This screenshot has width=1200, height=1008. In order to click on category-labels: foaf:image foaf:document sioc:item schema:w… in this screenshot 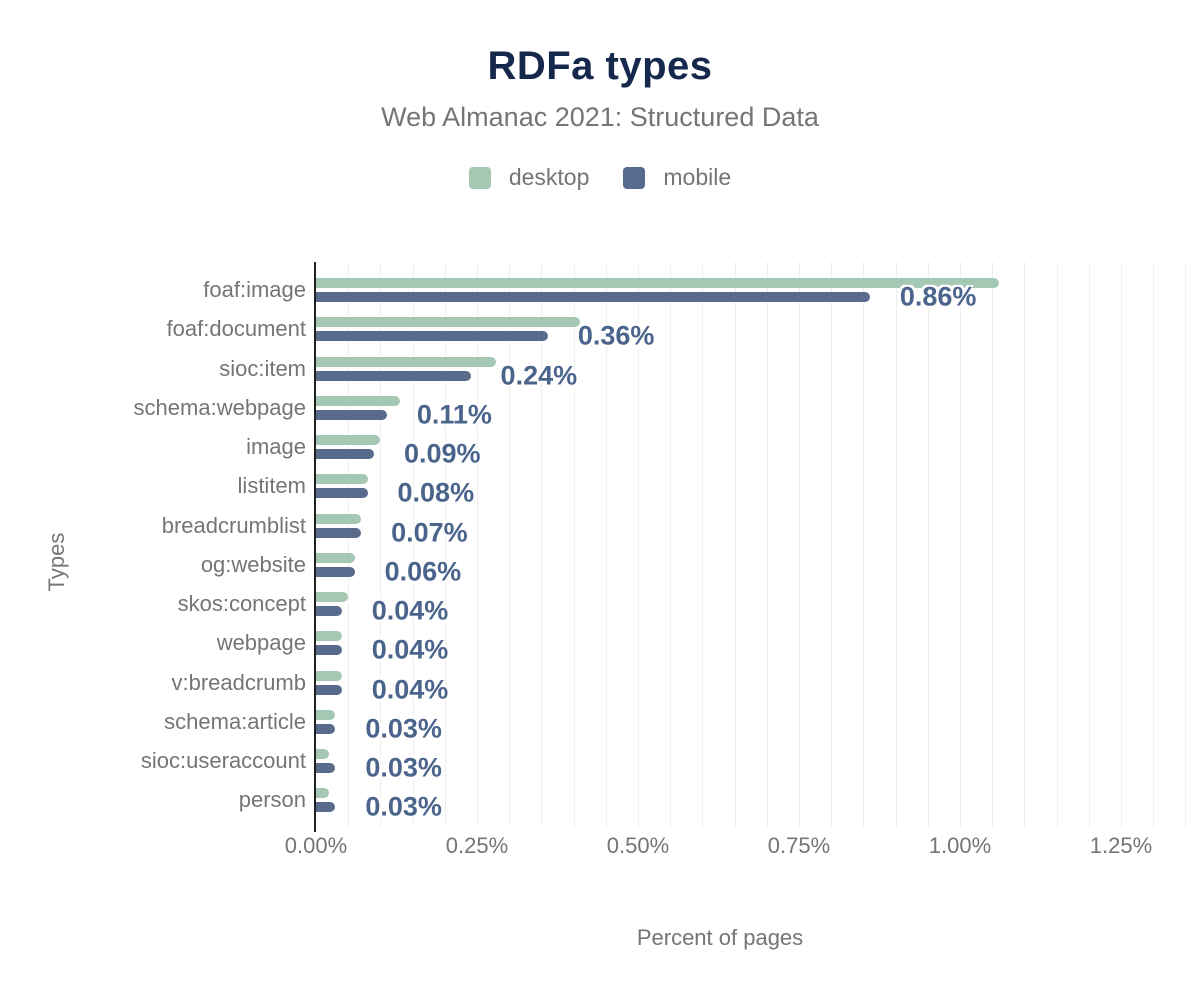, I will do `click(153, 549)`.